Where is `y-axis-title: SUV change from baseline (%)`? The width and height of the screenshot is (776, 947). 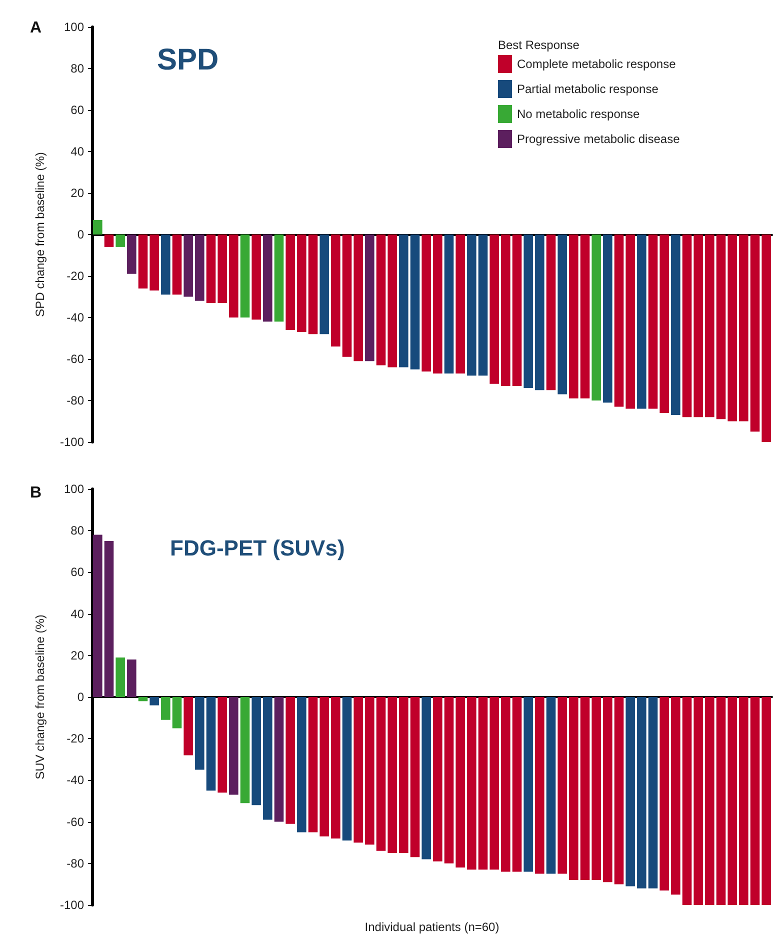
y-axis-title: SUV change from baseline (%) is located at coordinates (40, 697).